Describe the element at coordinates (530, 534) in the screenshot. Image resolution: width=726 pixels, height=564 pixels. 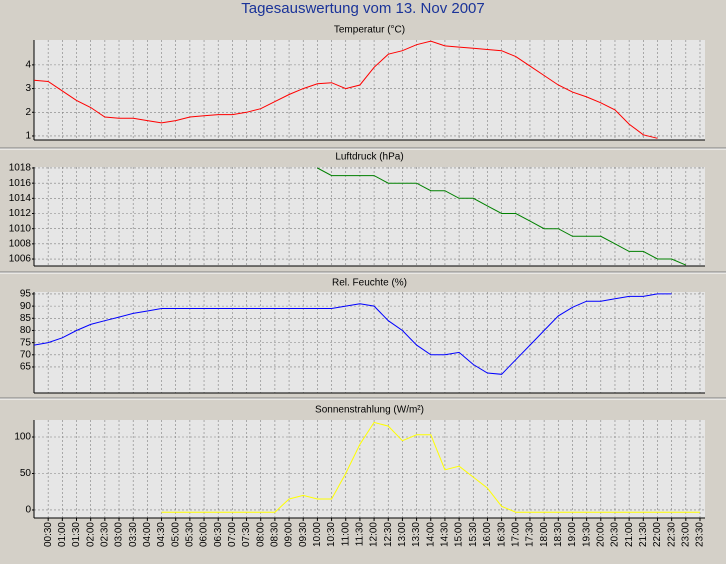
I see `x-tick-label: 17:30` at that location.